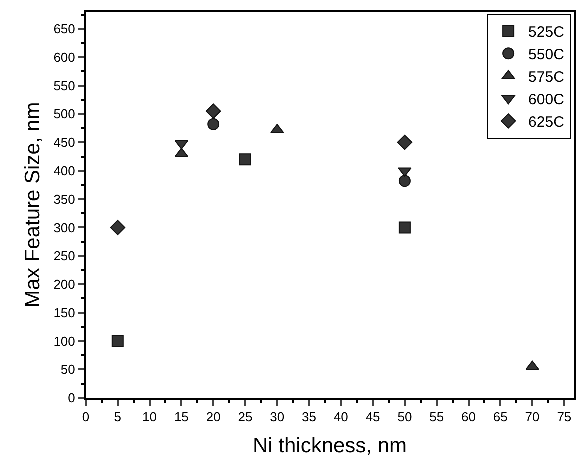 This screenshot has height=464, width=578. What do you see at coordinates (150, 417) in the screenshot?
I see `x-tick-label: 10` at bounding box center [150, 417].